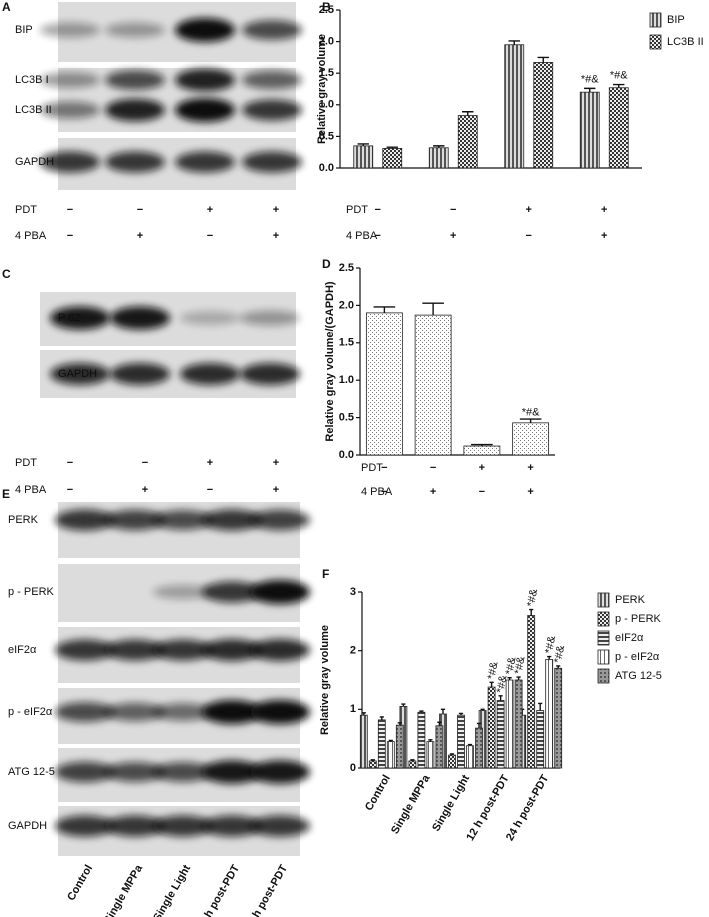 The height and width of the screenshot is (917, 709). I want to click on panel-label: B, so click(326, 7).